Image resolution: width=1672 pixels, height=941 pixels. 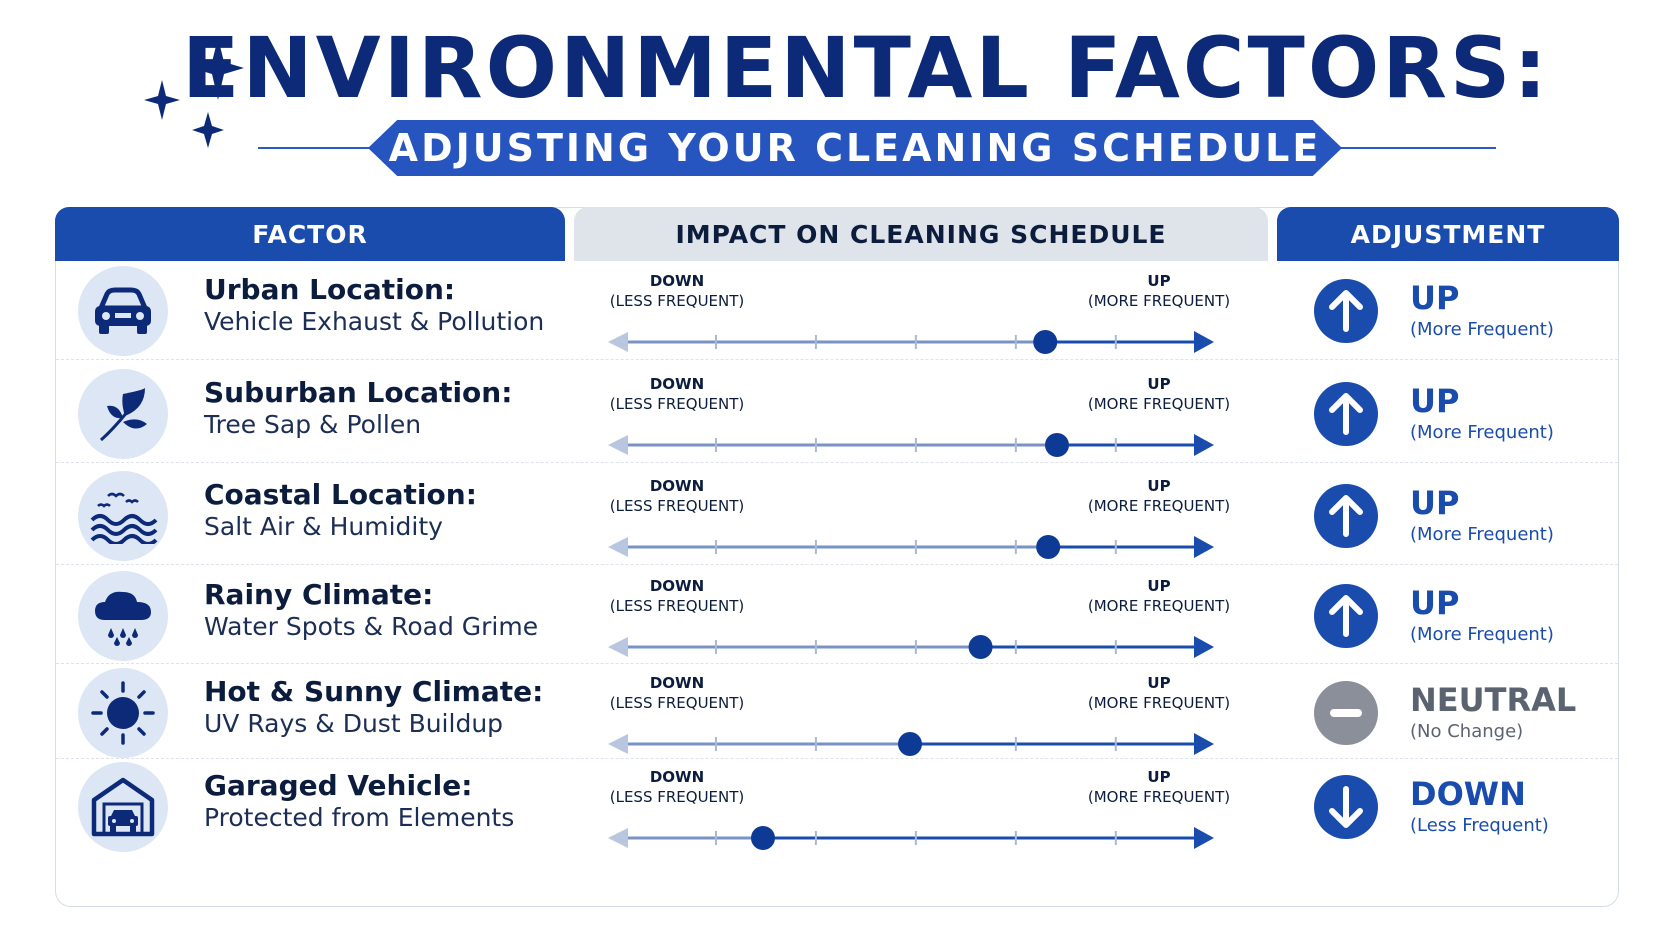 I want to click on car-icon, so click(x=123, y=311).